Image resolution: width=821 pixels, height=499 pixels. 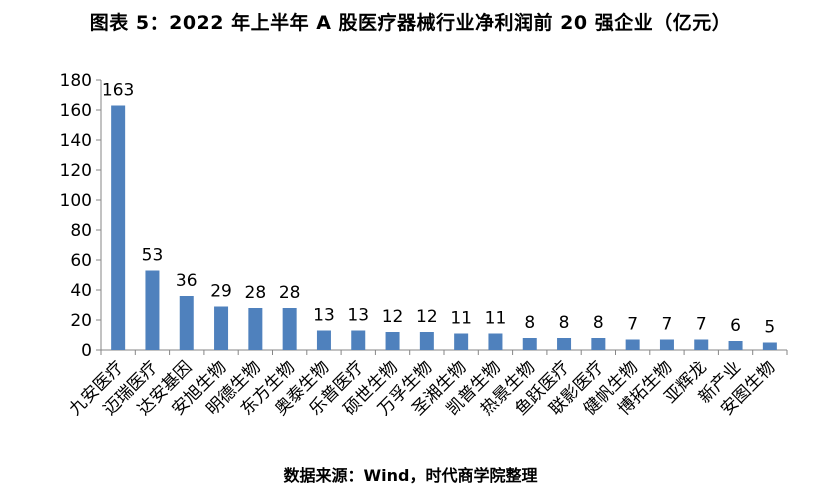 What do you see at coordinates (769, 328) in the screenshot?
I see `data-label: 5` at bounding box center [769, 328].